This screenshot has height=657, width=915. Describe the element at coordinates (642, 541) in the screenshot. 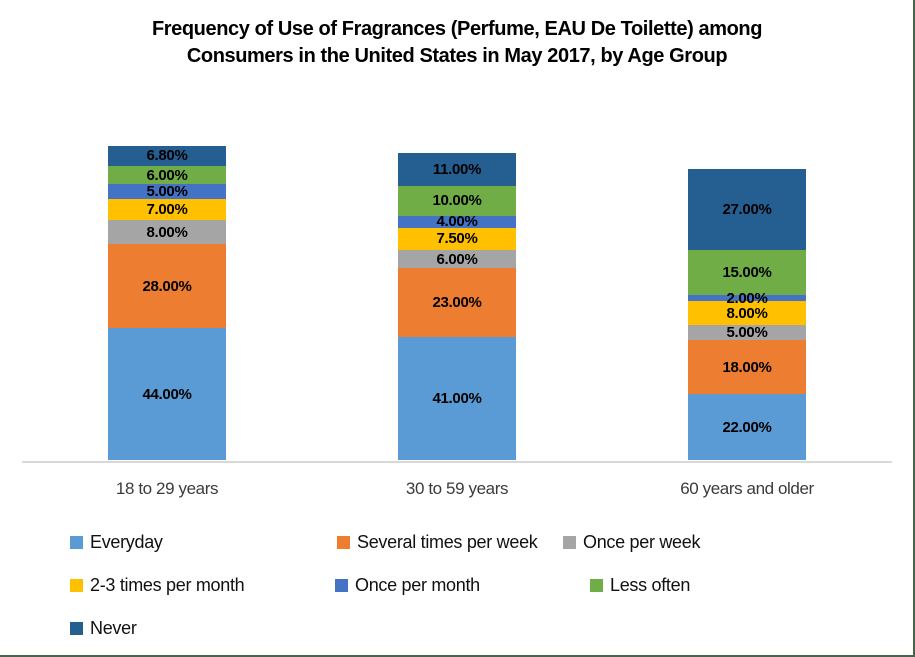

I see `legend-label: Once per week` at that location.